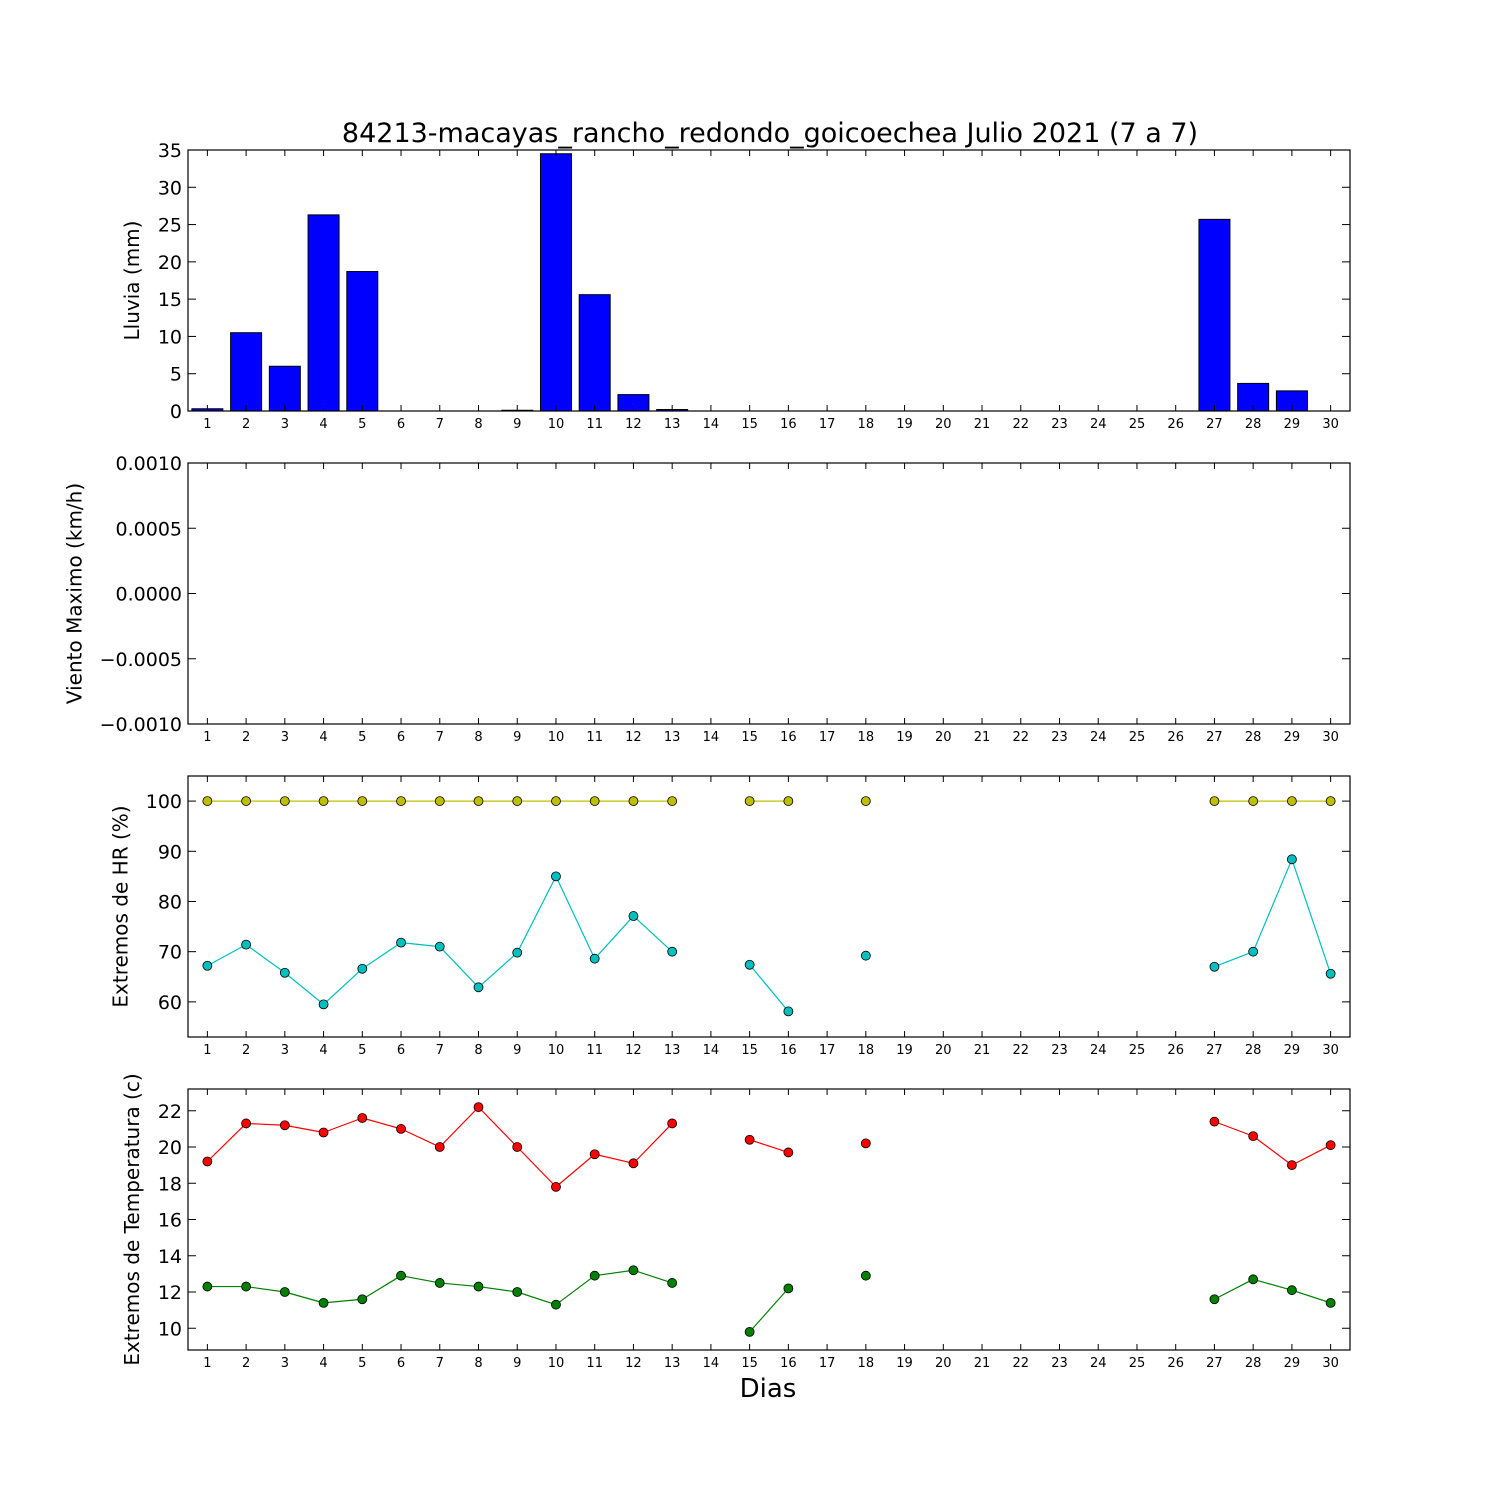  I want to click on x-tick-label: 8, so click(478, 1050).